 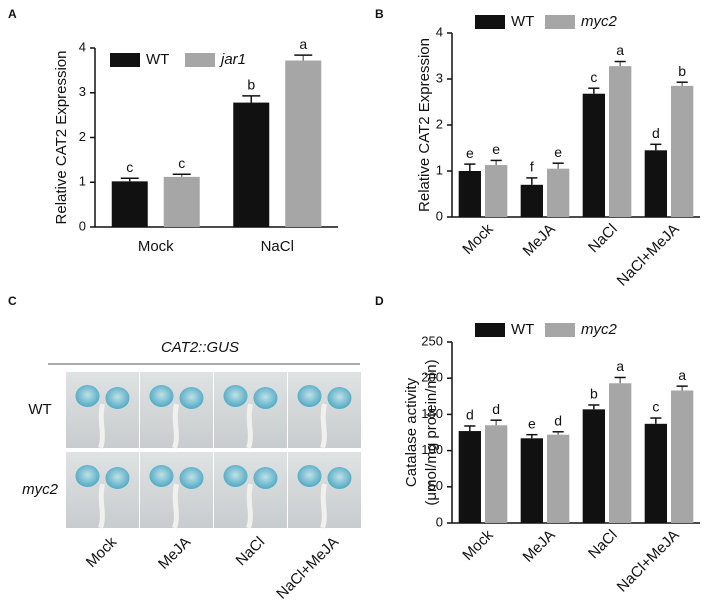 What do you see at coordinates (431, 432) in the screenshot?
I see `y-axis-label: (μmol/mg protein/min)` at bounding box center [431, 432].